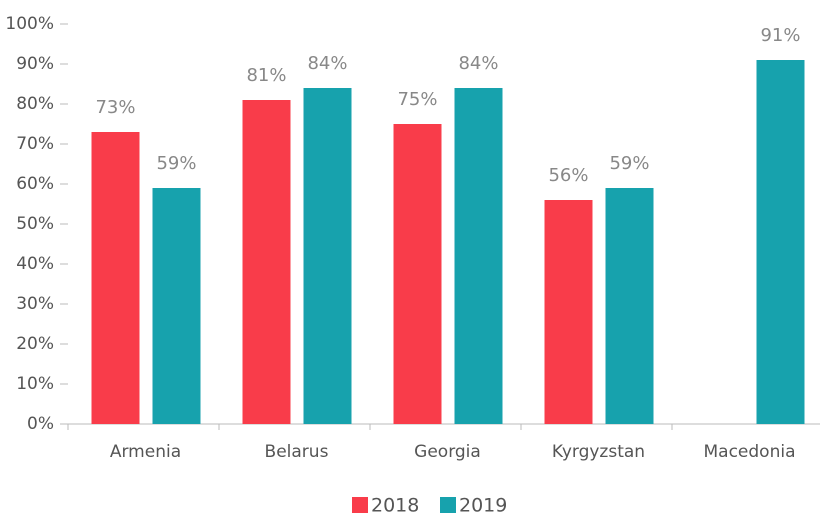 This screenshot has width=820, height=516. What do you see at coordinates (115, 107) in the screenshot?
I see `data-label: 73%` at bounding box center [115, 107].